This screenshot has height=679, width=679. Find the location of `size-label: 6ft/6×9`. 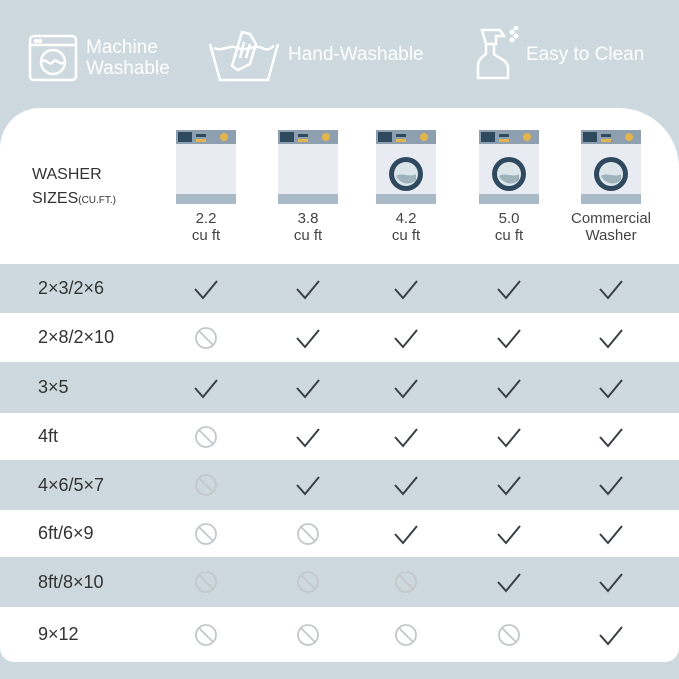

size-label: 6ft/6×9 is located at coordinates (66, 533).